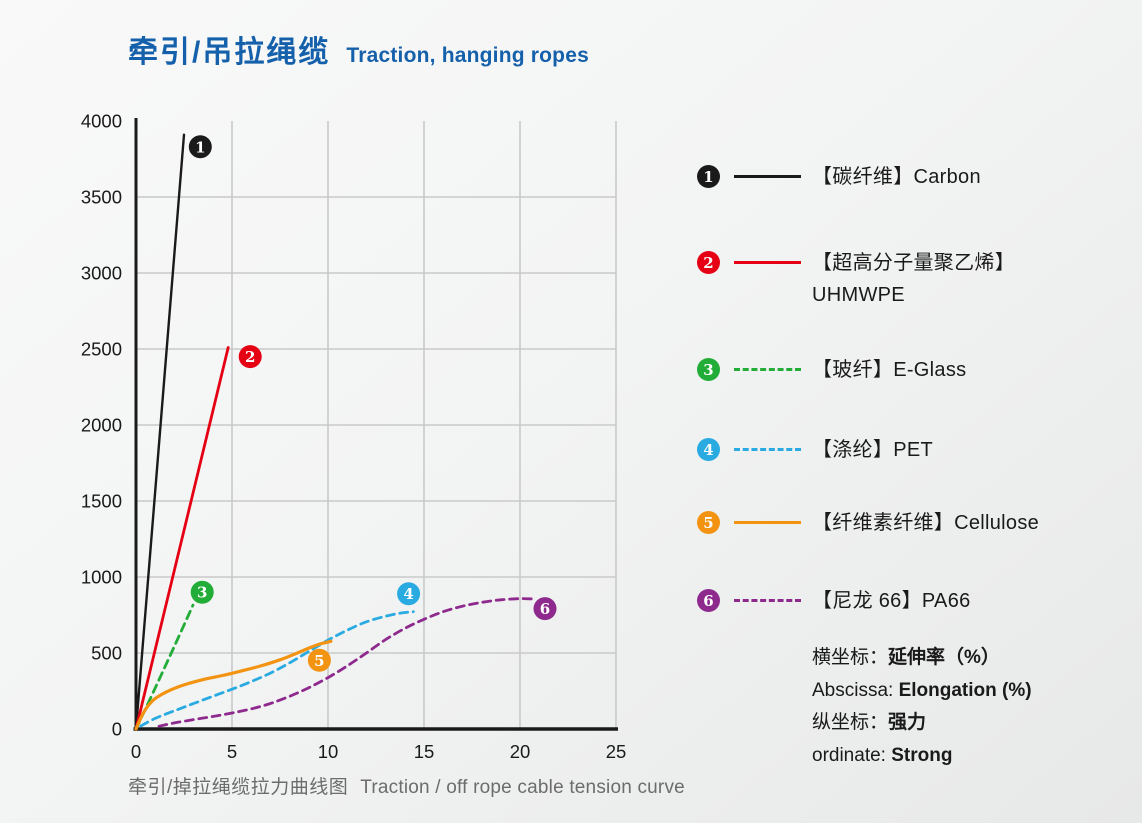 The width and height of the screenshot is (1142, 823). What do you see at coordinates (101, 501) in the screenshot?
I see `y-tick-label: 1500` at bounding box center [101, 501].